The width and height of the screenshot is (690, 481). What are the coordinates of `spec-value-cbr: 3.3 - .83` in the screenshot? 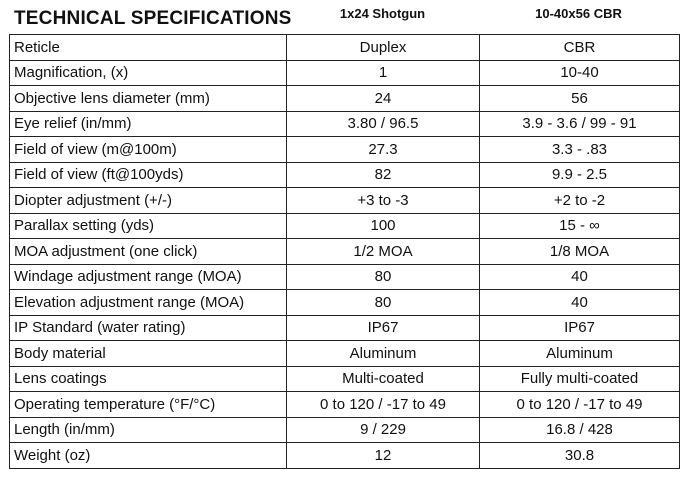 It's located at (579, 149).